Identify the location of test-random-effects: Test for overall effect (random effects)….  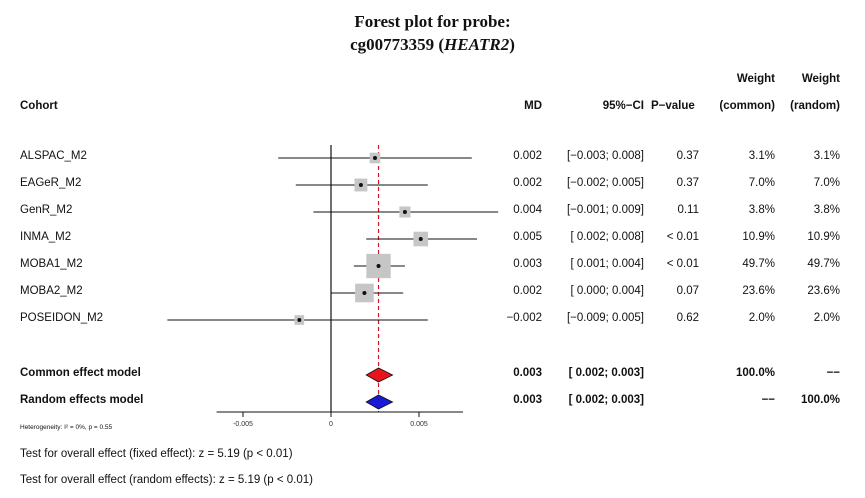
(166, 480).